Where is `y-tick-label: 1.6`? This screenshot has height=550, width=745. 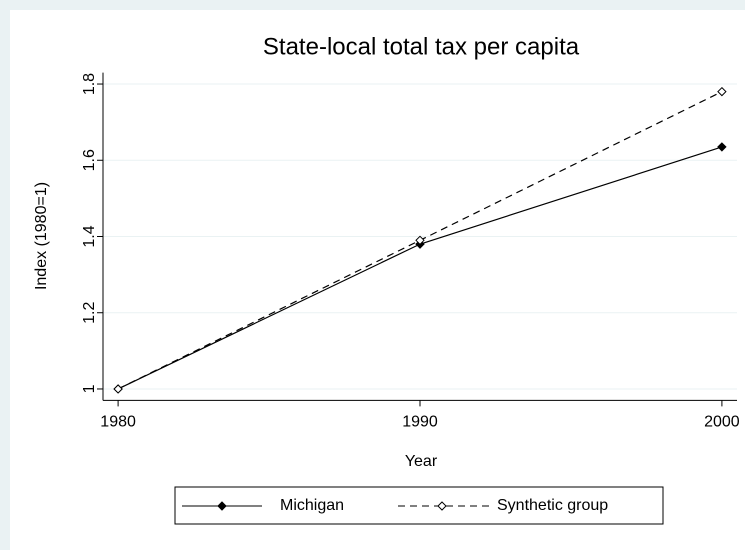
y-tick-label: 1.6 is located at coordinates (89, 160).